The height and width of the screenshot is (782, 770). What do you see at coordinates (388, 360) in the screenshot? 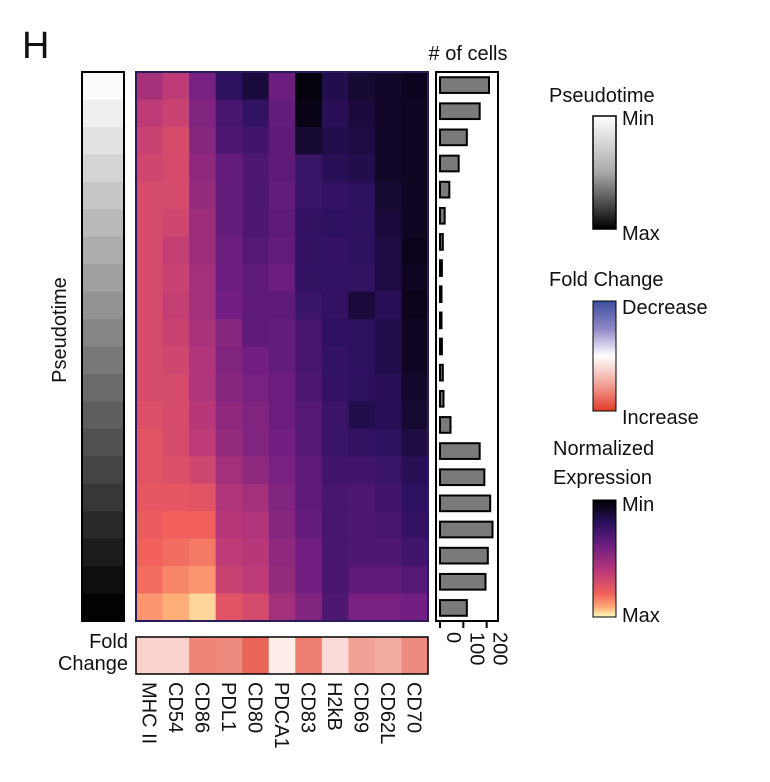
I see `heatmap-cell-r10-c9` at bounding box center [388, 360].